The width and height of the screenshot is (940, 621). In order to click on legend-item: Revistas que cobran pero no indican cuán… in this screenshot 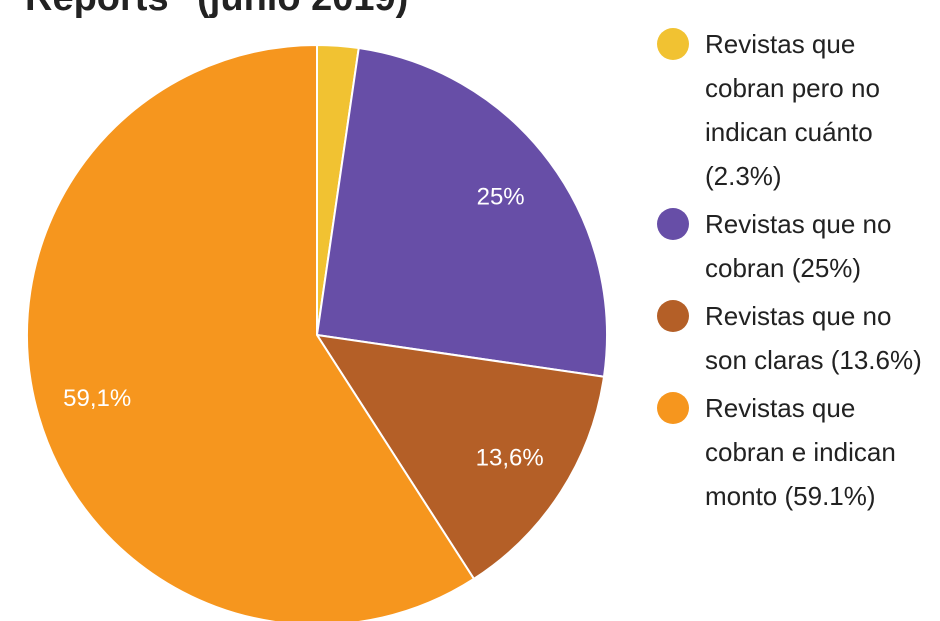, I will do `click(795, 110)`.